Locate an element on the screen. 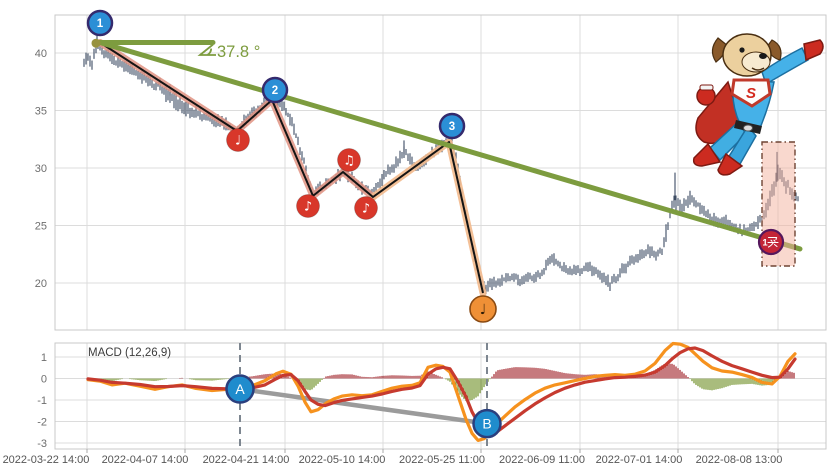 This screenshot has width=839, height=471. y-axis-label-price: 40 is located at coordinates (41, 54).